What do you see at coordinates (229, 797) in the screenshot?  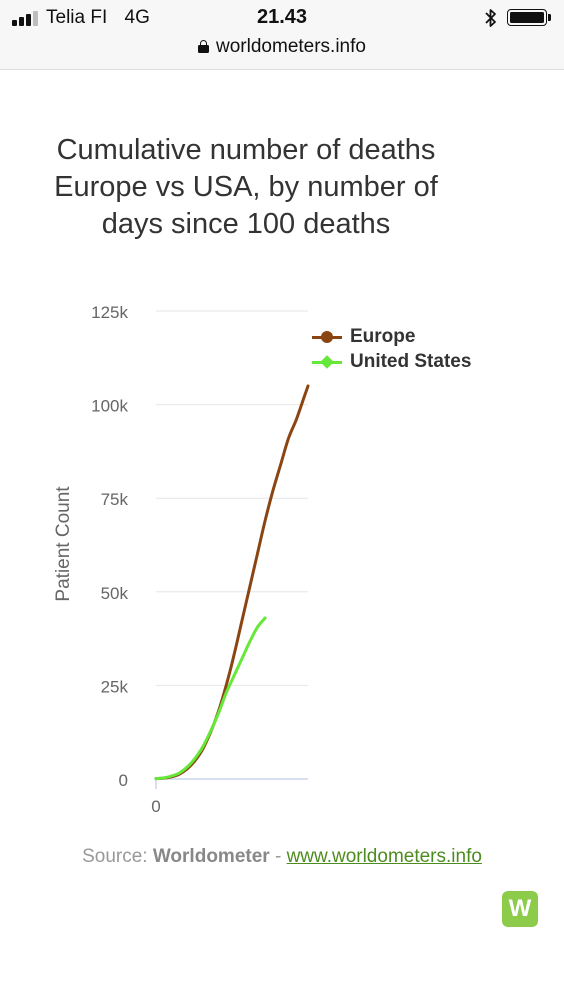 I see `x-axis: 0` at bounding box center [229, 797].